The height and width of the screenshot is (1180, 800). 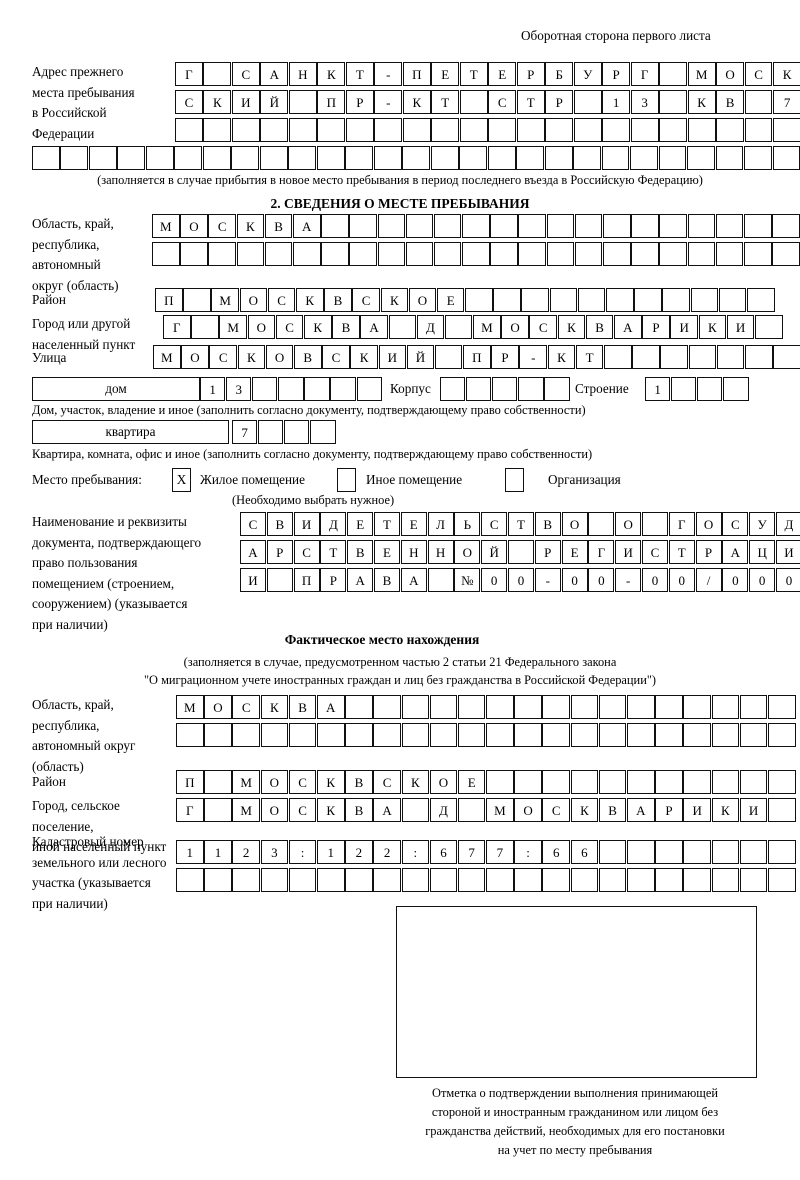 What do you see at coordinates (697, 389) in the screenshot?
I see `stroenie-cells: 1` at bounding box center [697, 389].